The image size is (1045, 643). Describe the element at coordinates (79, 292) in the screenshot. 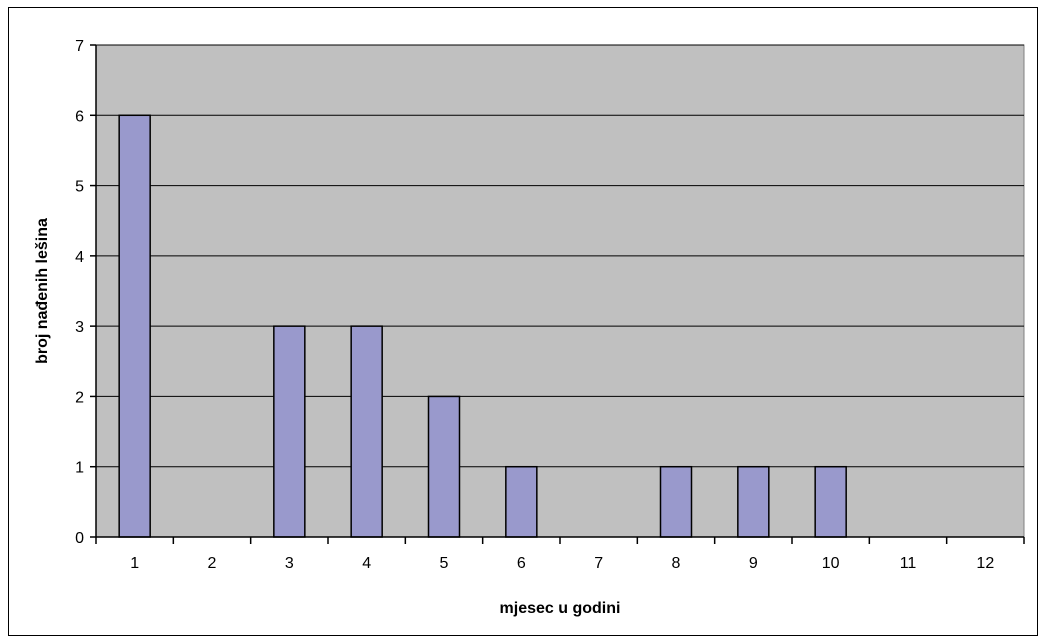

I see `y-tick-labels: 0 1 2 3 4 5 6 7` at that location.